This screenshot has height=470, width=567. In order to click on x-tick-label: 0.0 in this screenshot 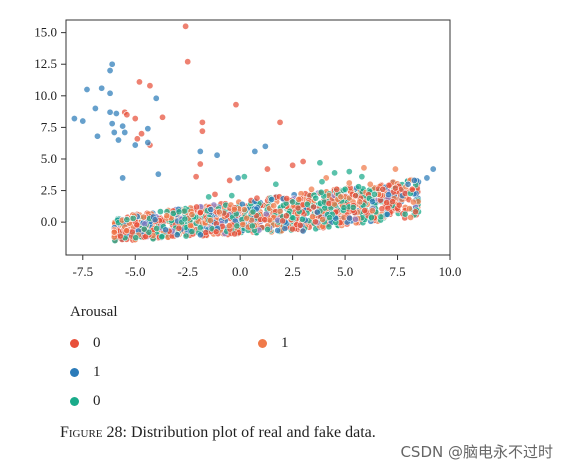, I will do `click(240, 271)`.